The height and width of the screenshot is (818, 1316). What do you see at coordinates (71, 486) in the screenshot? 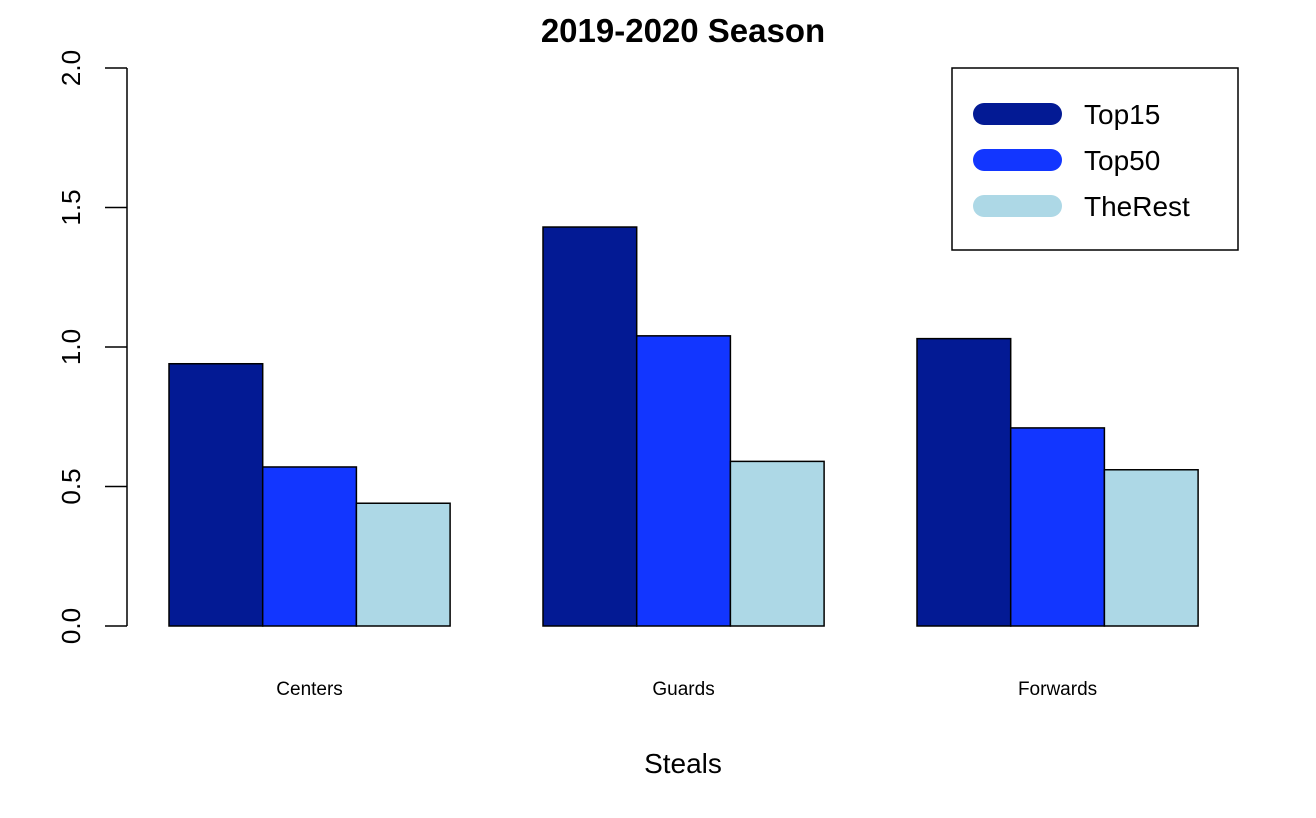
I see `y-tick-label: 0.5` at bounding box center [71, 486].